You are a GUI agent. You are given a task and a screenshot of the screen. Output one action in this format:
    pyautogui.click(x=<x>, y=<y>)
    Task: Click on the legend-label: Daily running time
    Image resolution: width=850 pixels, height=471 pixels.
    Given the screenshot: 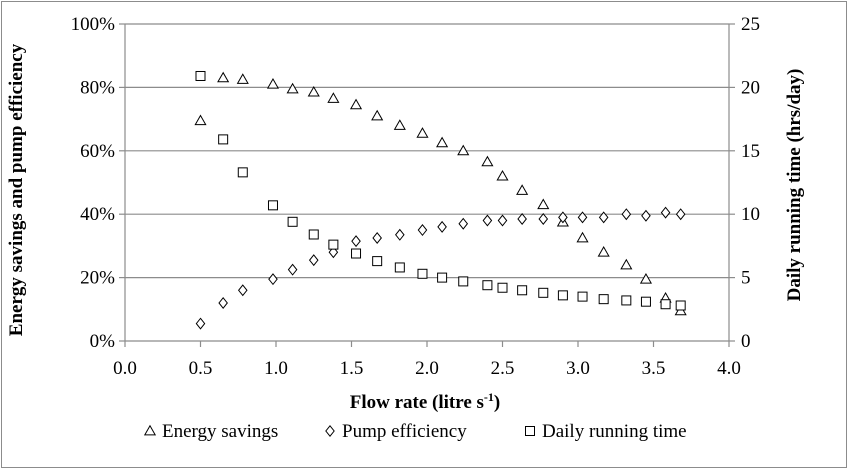 What is the action you would take?
    pyautogui.click(x=614, y=431)
    